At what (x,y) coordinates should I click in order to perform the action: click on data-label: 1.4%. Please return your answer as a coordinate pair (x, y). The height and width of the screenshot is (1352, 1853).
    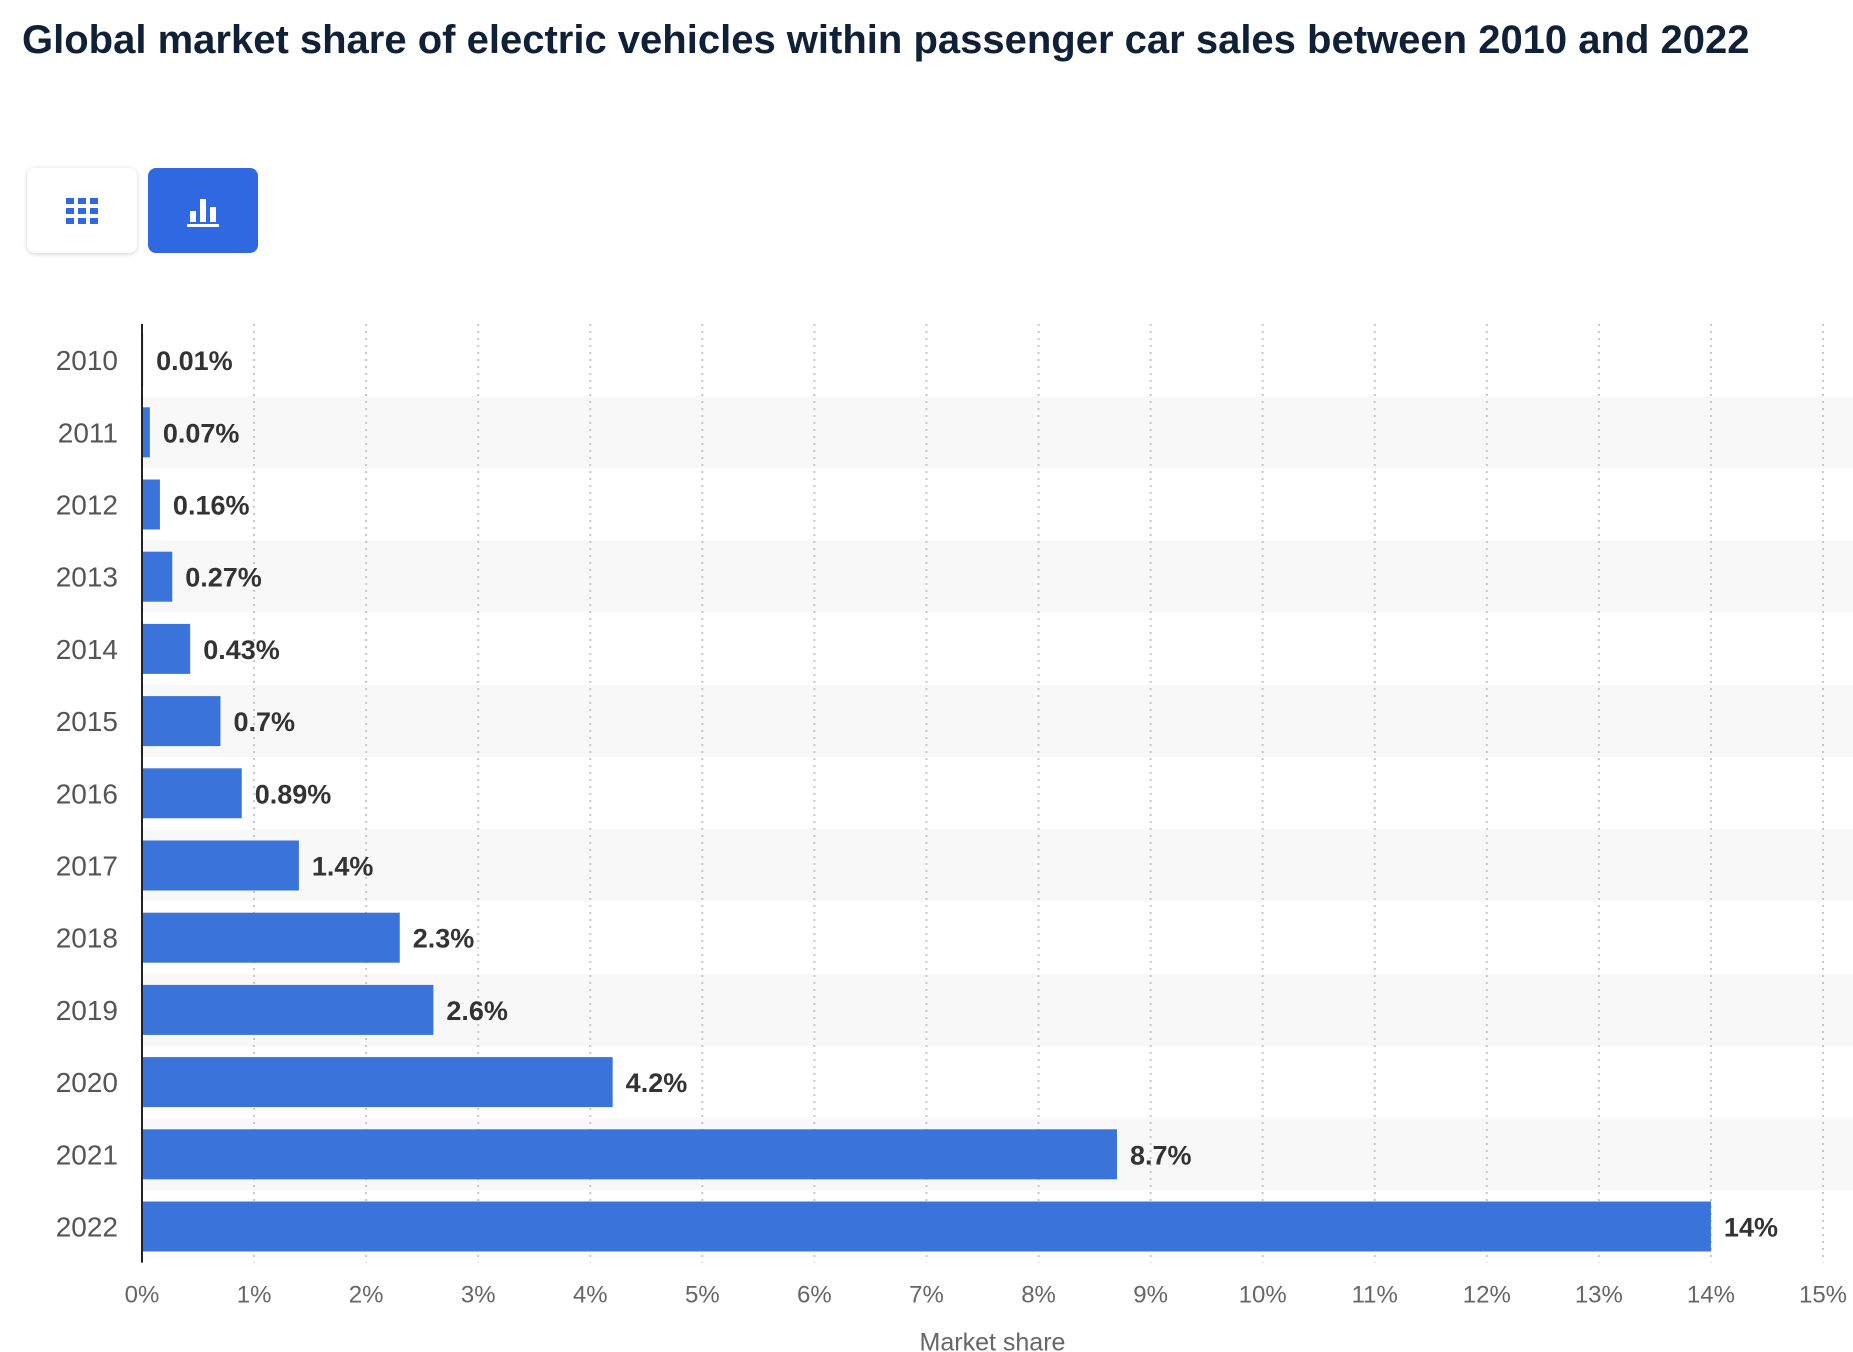
    Looking at the image, I should click on (343, 867).